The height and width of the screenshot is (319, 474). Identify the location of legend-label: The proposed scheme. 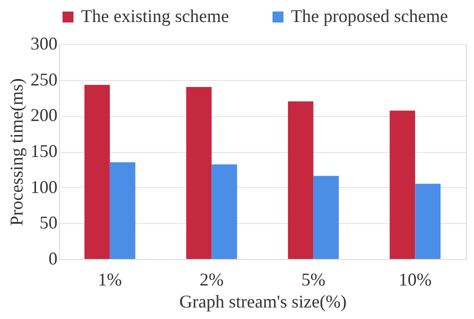
(369, 16).